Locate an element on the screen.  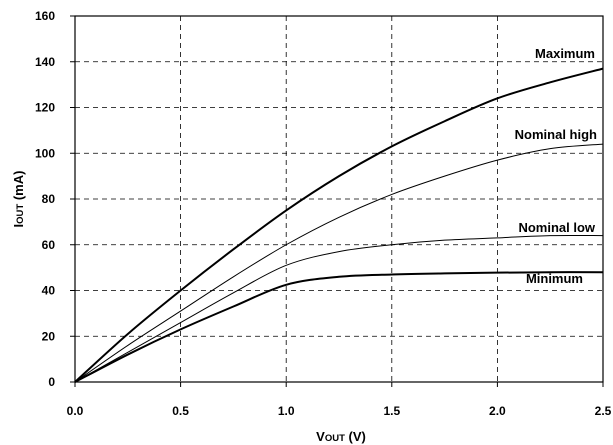
y-axis-label-main: I is located at coordinates (18, 226).